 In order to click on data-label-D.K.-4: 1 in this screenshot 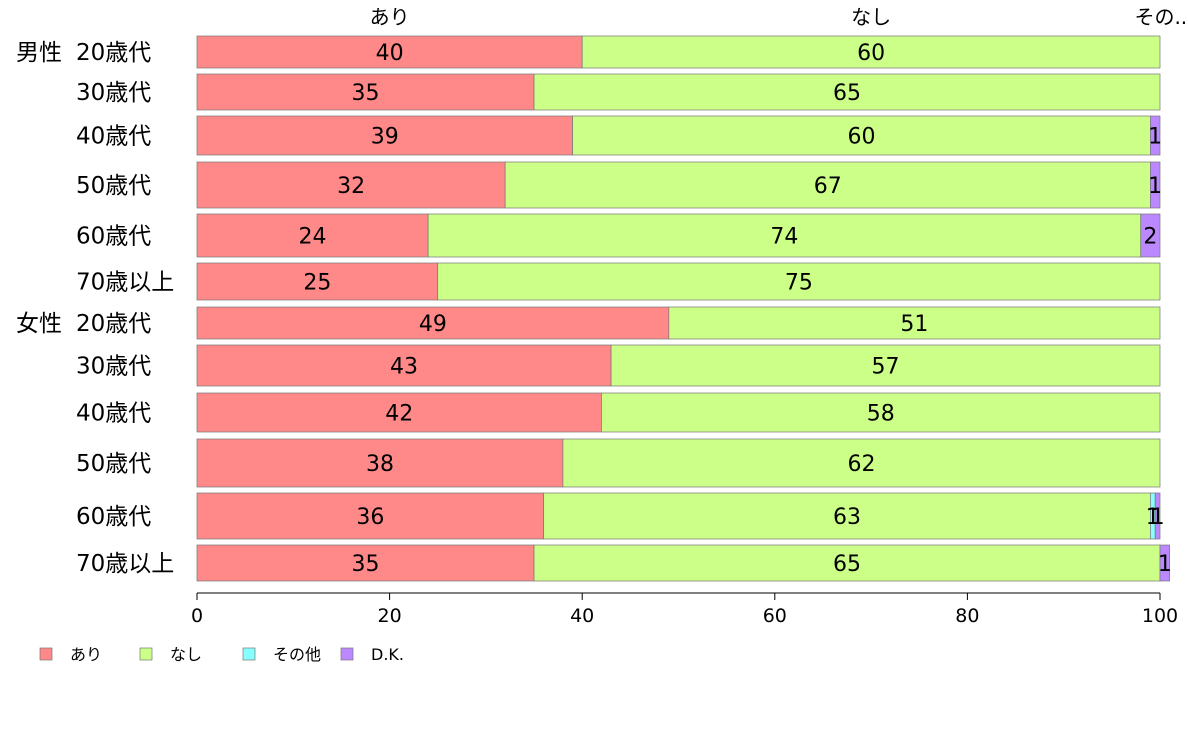, I will do `click(1155, 186)`.